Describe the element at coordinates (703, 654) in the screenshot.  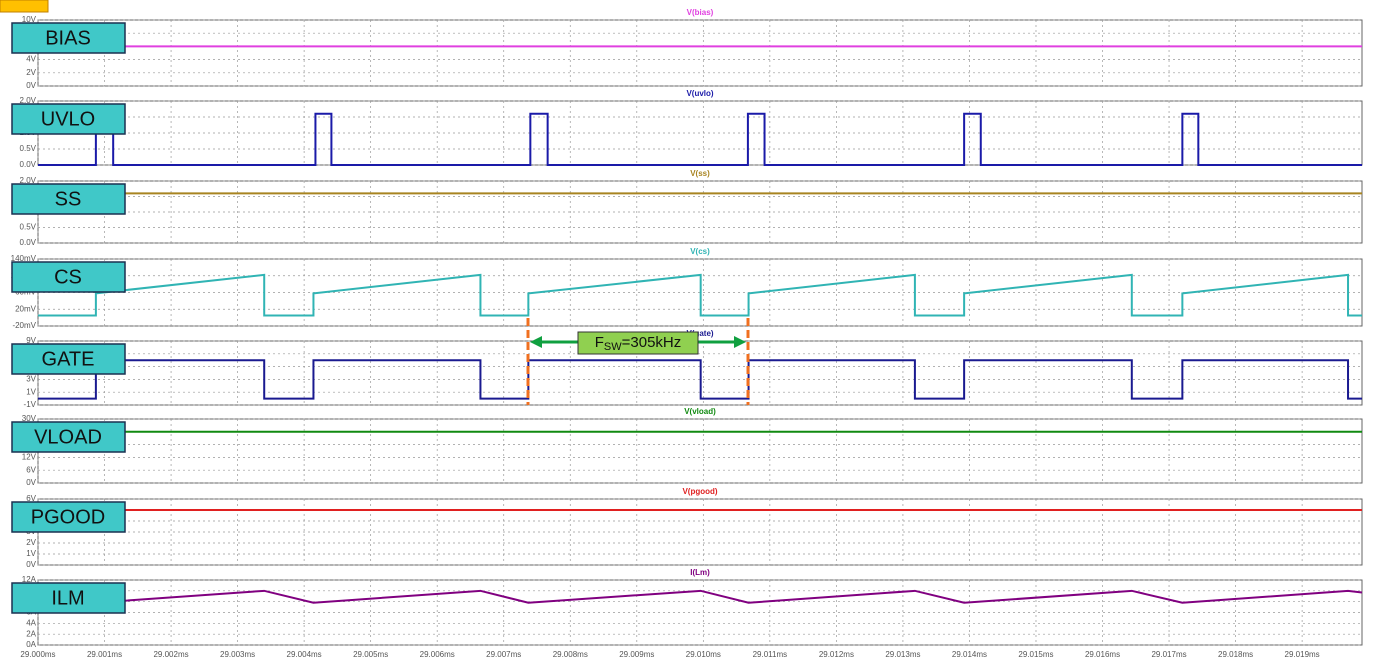
I see `x-tick-label: 29.010ms` at that location.